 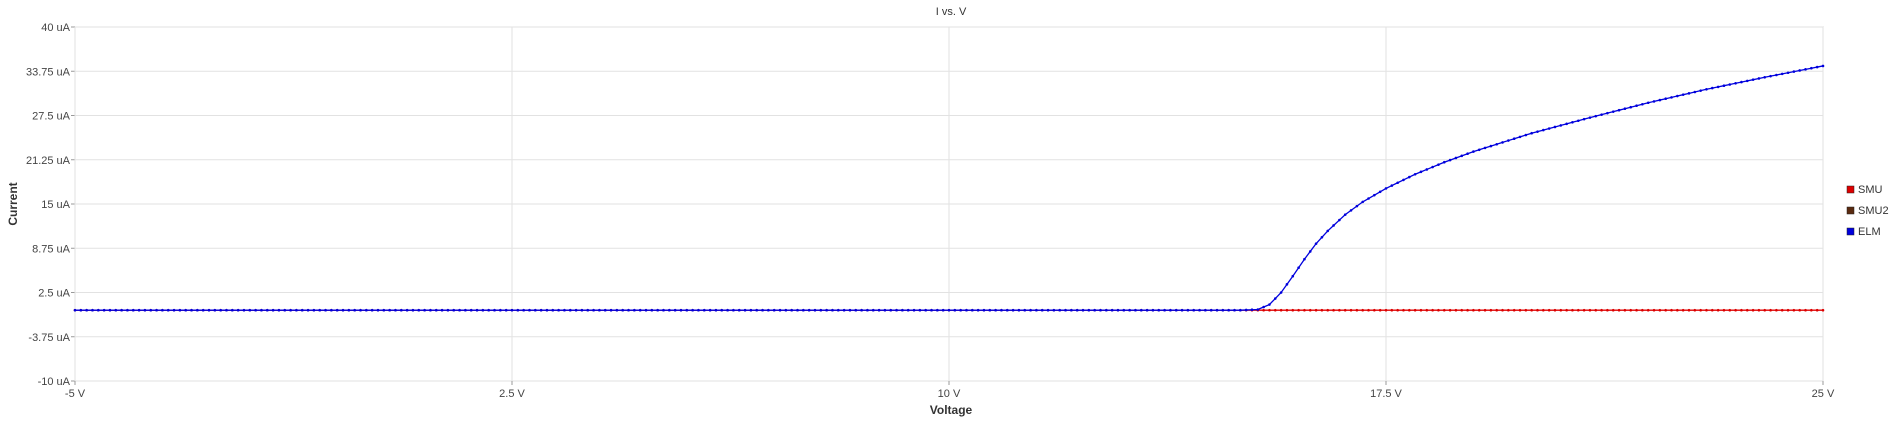 What do you see at coordinates (512, 394) in the screenshot?
I see `x-tick-label: 2.5 V` at bounding box center [512, 394].